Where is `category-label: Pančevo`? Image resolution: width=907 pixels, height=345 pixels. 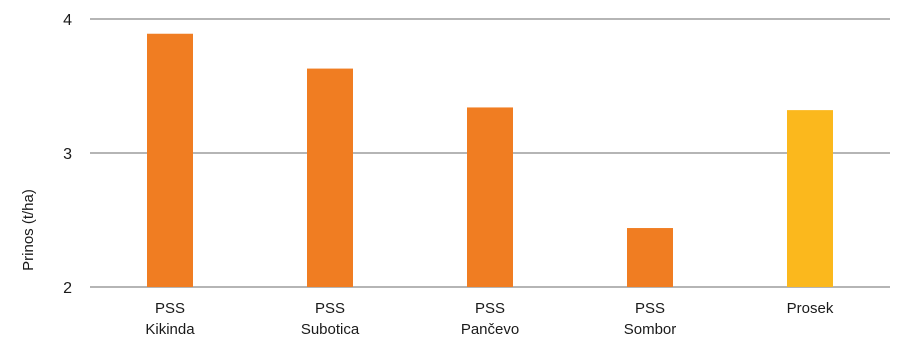
category-label: Pančevo is located at coordinates (490, 329).